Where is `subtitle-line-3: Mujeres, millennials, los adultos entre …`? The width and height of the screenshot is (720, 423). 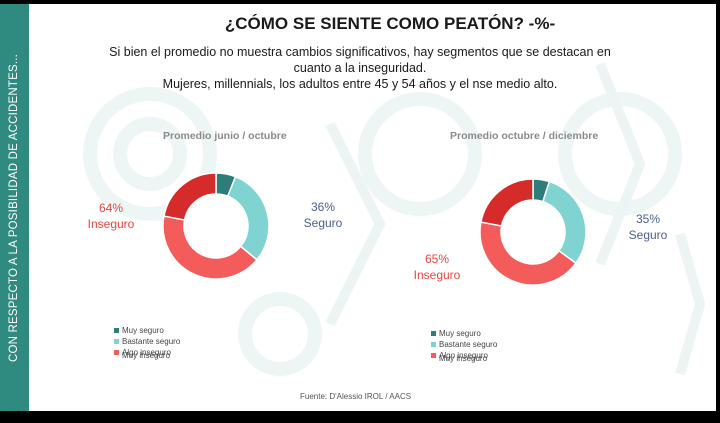 subtitle-line-3: Mujeres, millennials, los adultos entre … is located at coordinates (360, 84).